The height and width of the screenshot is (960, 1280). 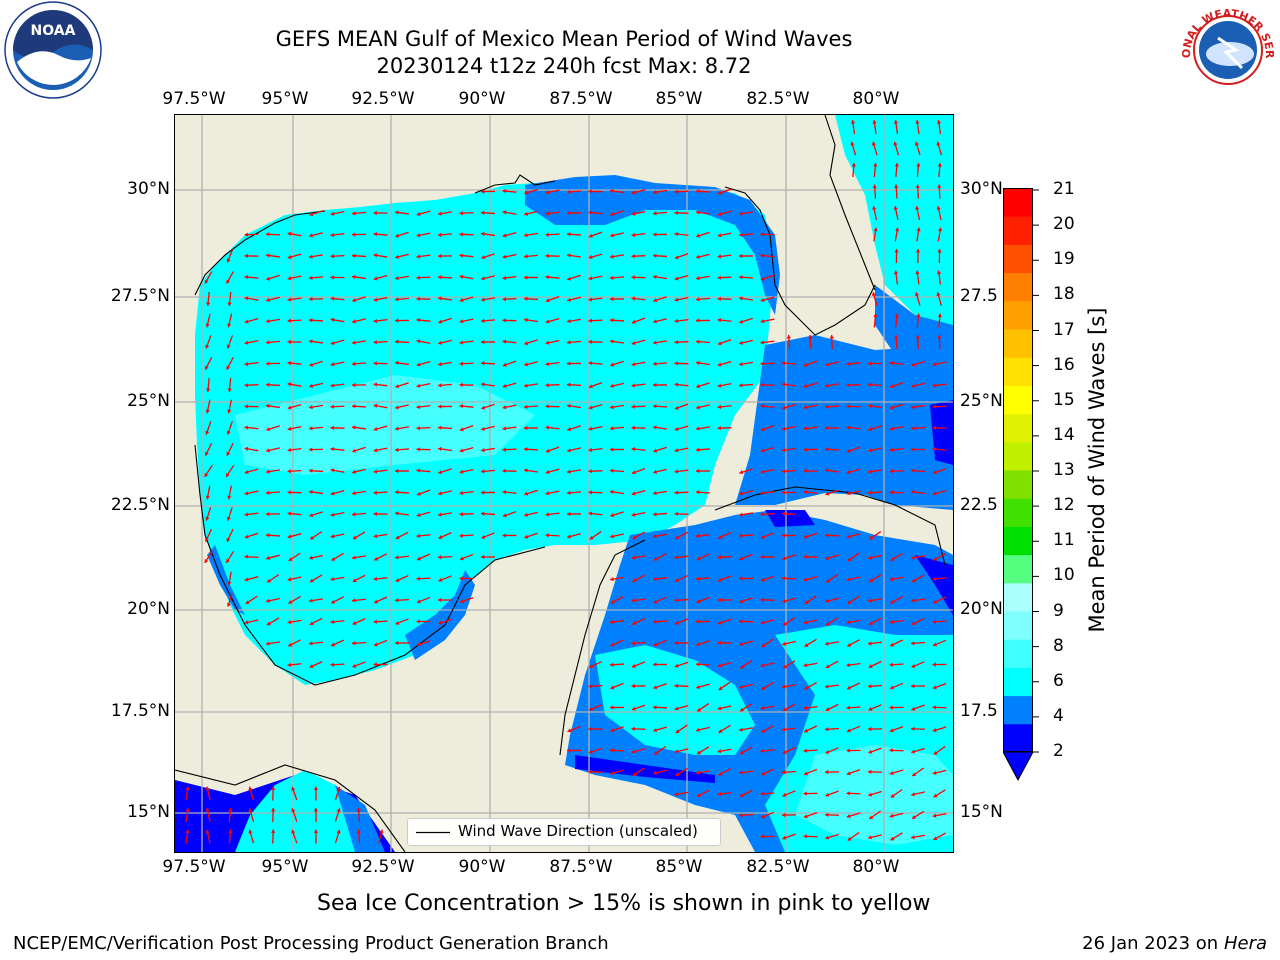 I want to click on lon-label-bottom: 82.5°W, so click(x=778, y=867).